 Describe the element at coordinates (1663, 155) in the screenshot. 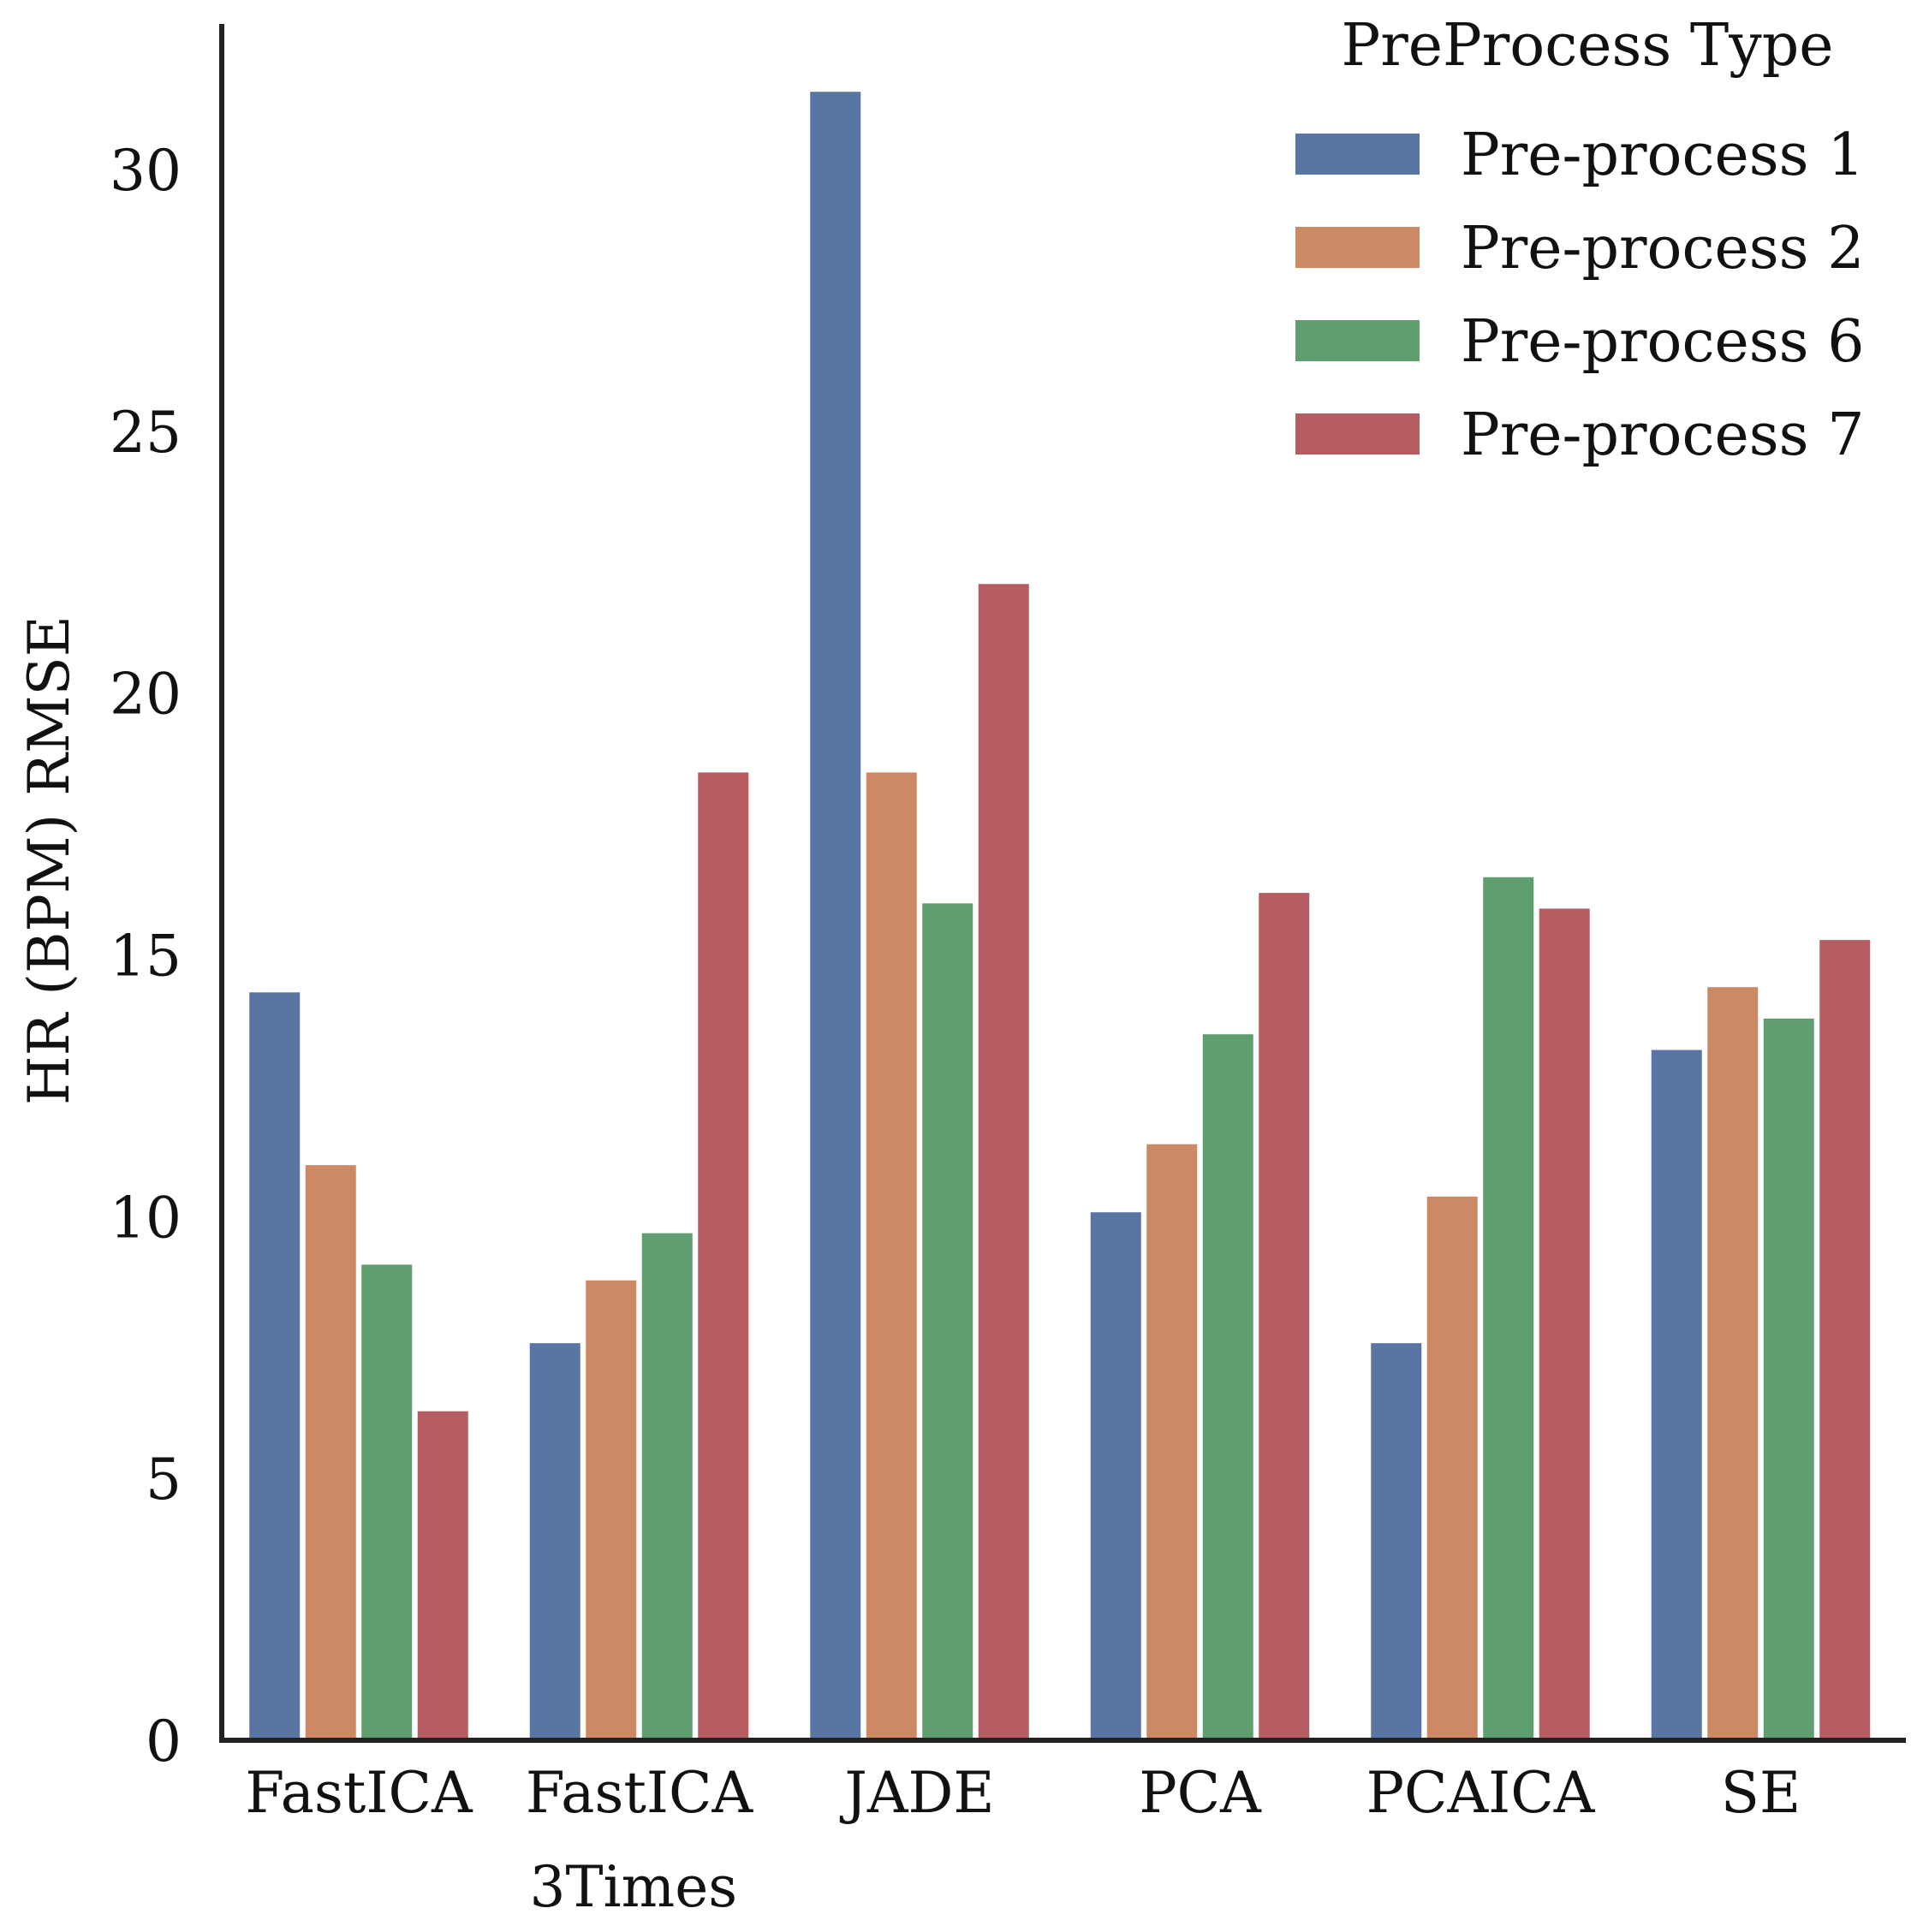

I see `legend-label: Pre-process 1` at that location.